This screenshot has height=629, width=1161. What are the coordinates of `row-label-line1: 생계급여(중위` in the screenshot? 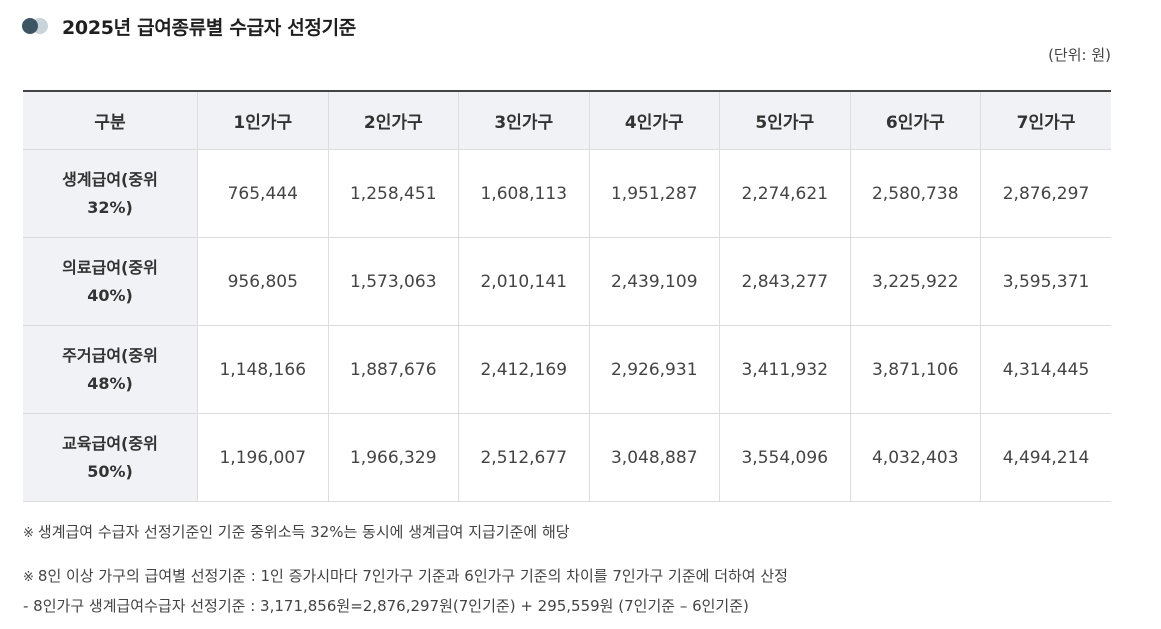 It's located at (110, 179).